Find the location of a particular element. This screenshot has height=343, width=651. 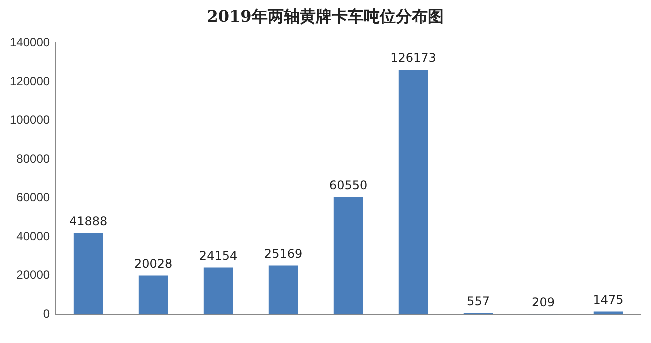

y-tick-label: 0 is located at coordinates (46, 313).